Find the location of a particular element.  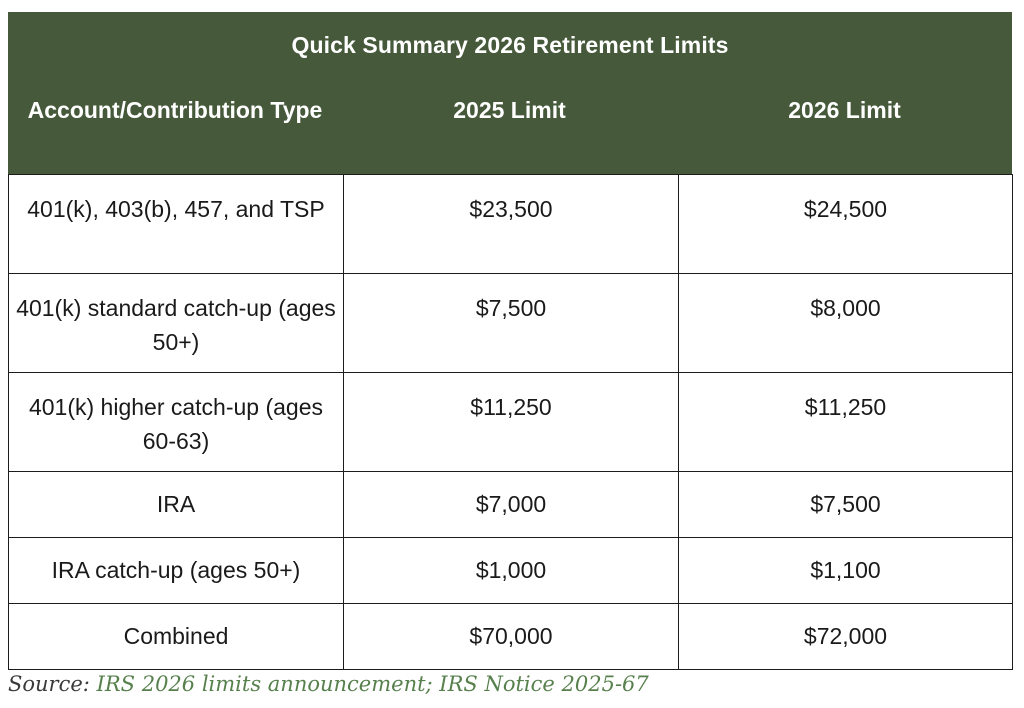

cell-limit-2026: $24,500 is located at coordinates (845, 224).